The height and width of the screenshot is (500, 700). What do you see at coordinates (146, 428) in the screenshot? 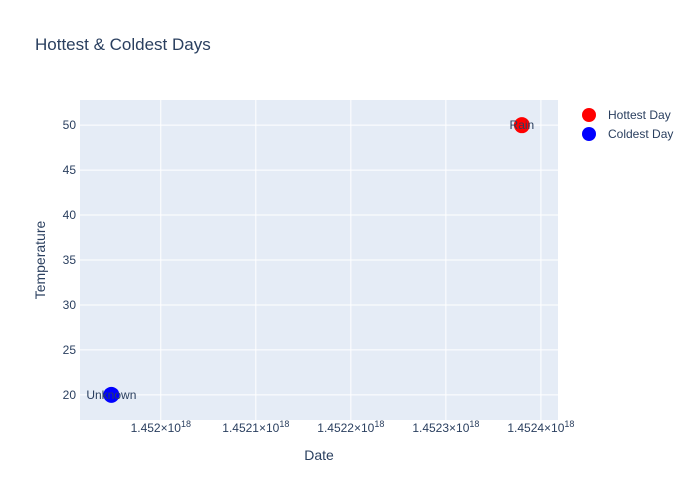
I see `x-tick-mantissa: 1.452` at bounding box center [146, 428].